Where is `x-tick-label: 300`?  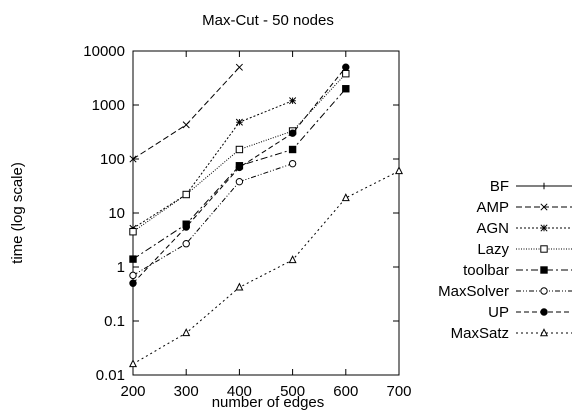
x-tick-label: 300 is located at coordinates (186, 391).